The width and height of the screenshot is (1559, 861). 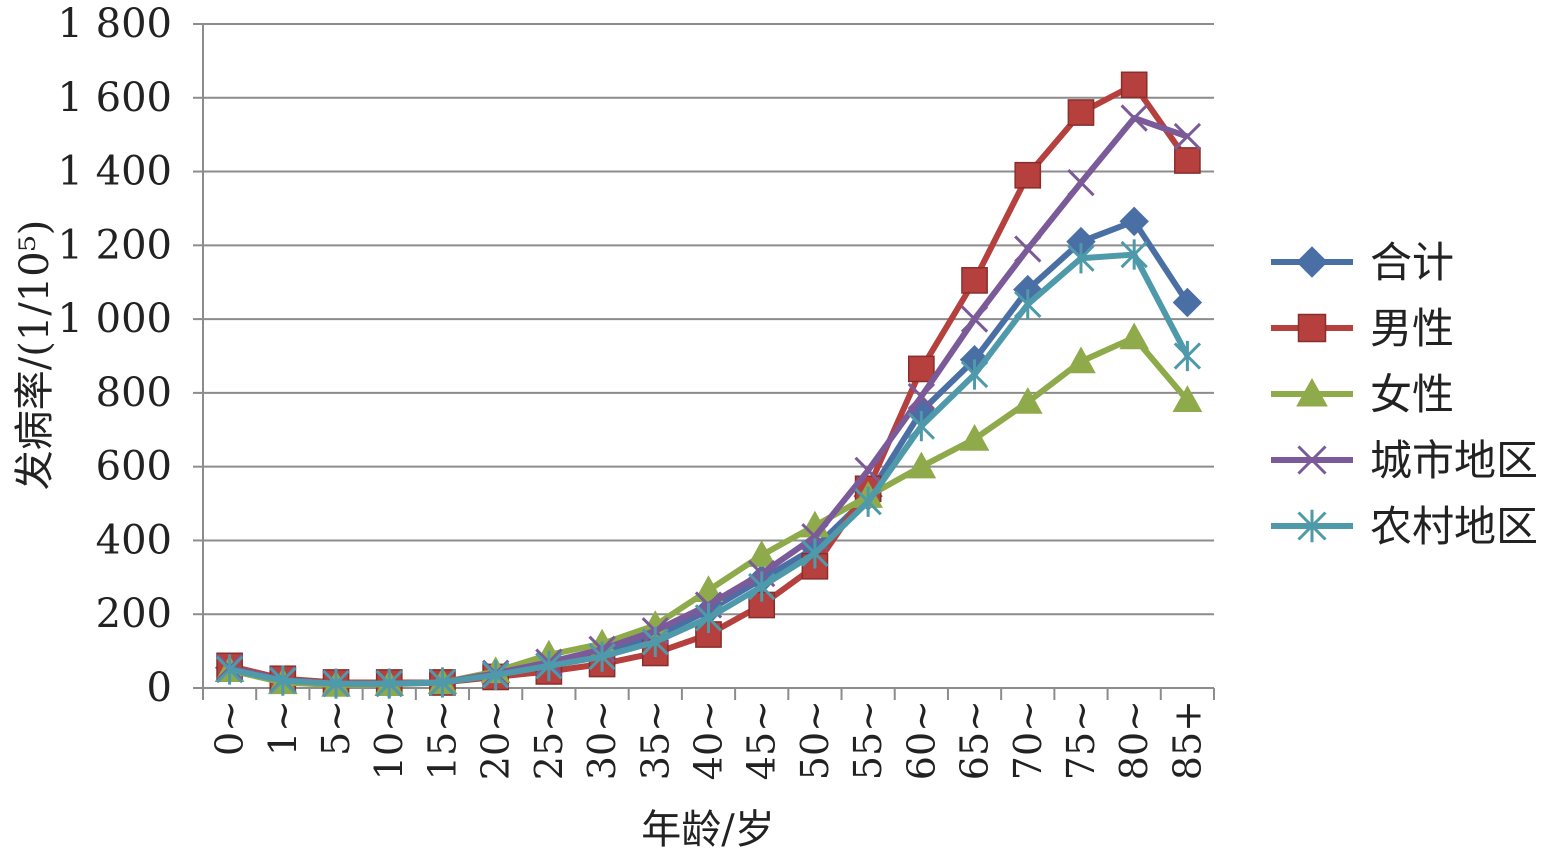 What do you see at coordinates (35, 355) in the screenshot?
I see `y-axis-title: 发病率/(1/10⁵)` at bounding box center [35, 355].